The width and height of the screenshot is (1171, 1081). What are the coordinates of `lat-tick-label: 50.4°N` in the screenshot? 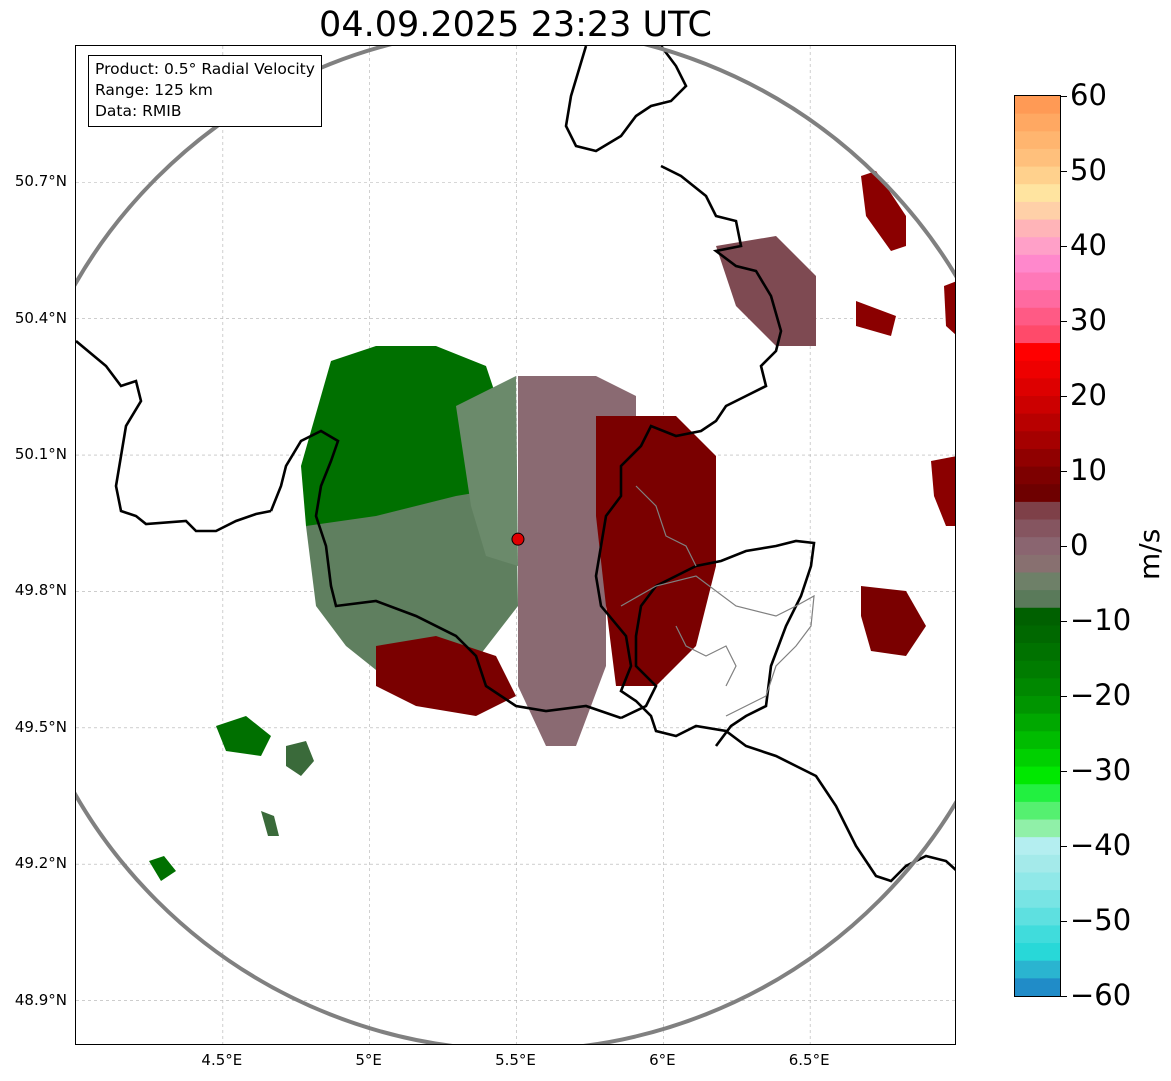 It's located at (40, 317).